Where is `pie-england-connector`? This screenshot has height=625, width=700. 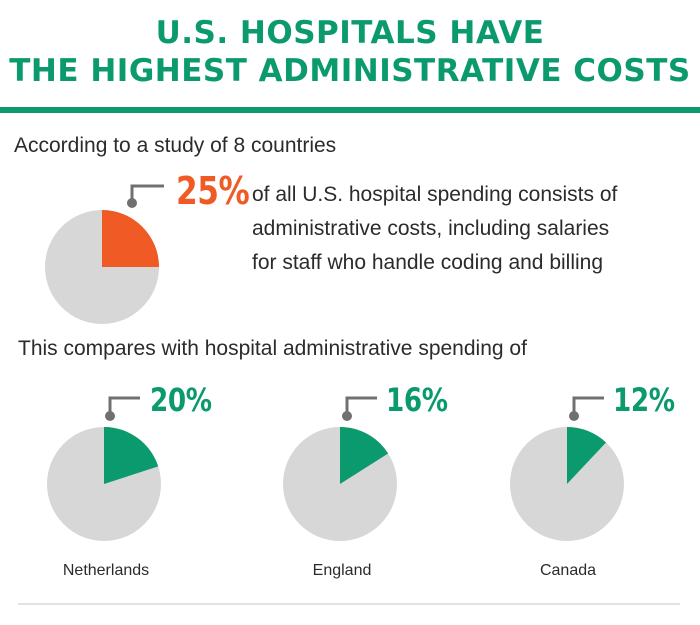 pie-england-connector is located at coordinates (361, 405).